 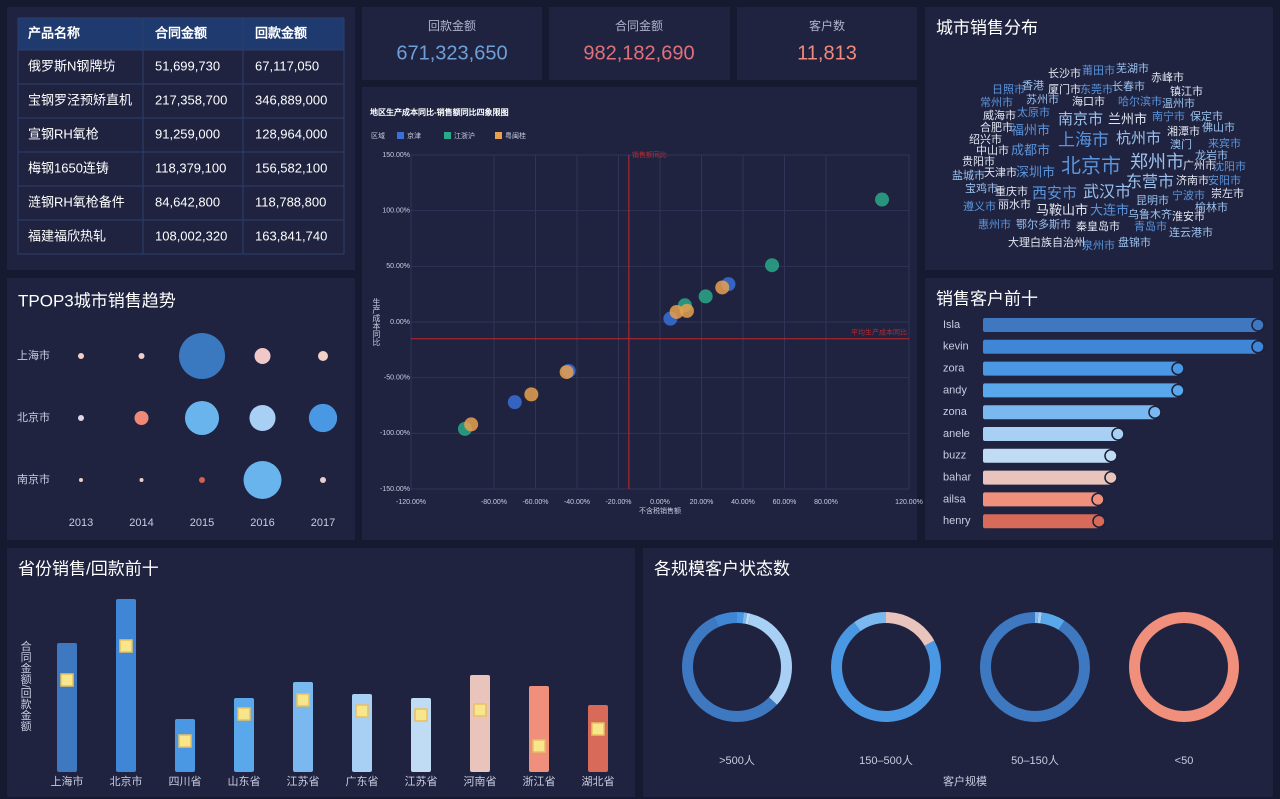 What do you see at coordinates (996, 102) in the screenshot?
I see `word: 常州市` at bounding box center [996, 102].